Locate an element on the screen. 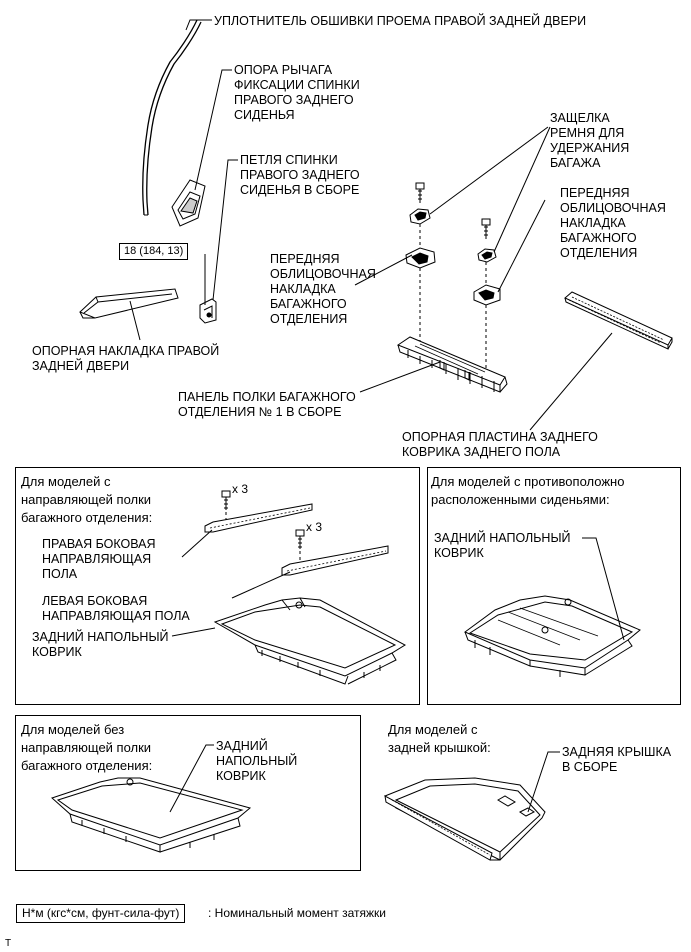  right-floor-guide-drawing is located at coordinates (258, 518).